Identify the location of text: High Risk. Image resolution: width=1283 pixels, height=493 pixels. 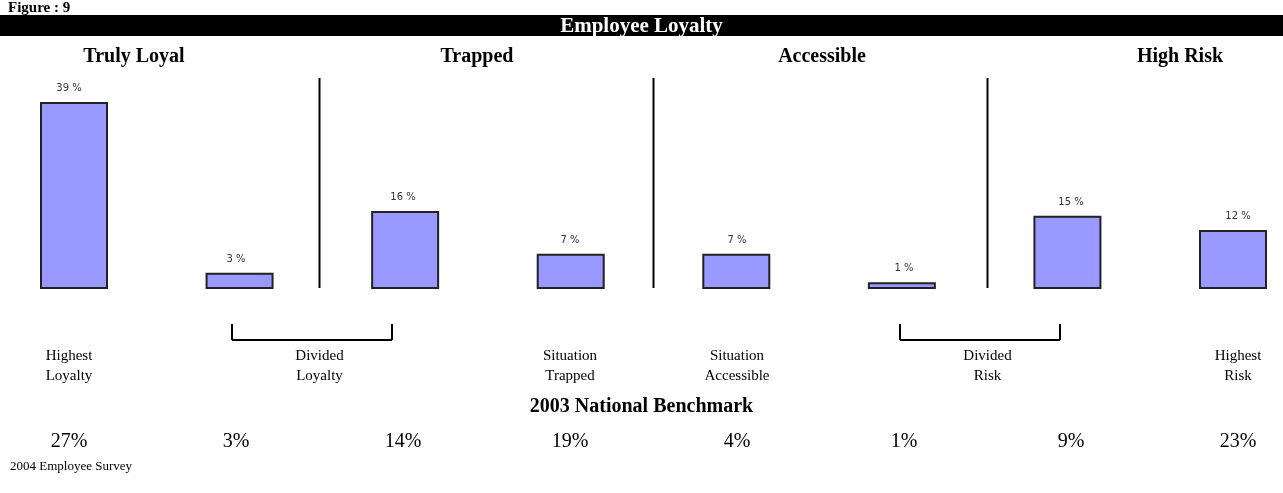
(1180, 55).